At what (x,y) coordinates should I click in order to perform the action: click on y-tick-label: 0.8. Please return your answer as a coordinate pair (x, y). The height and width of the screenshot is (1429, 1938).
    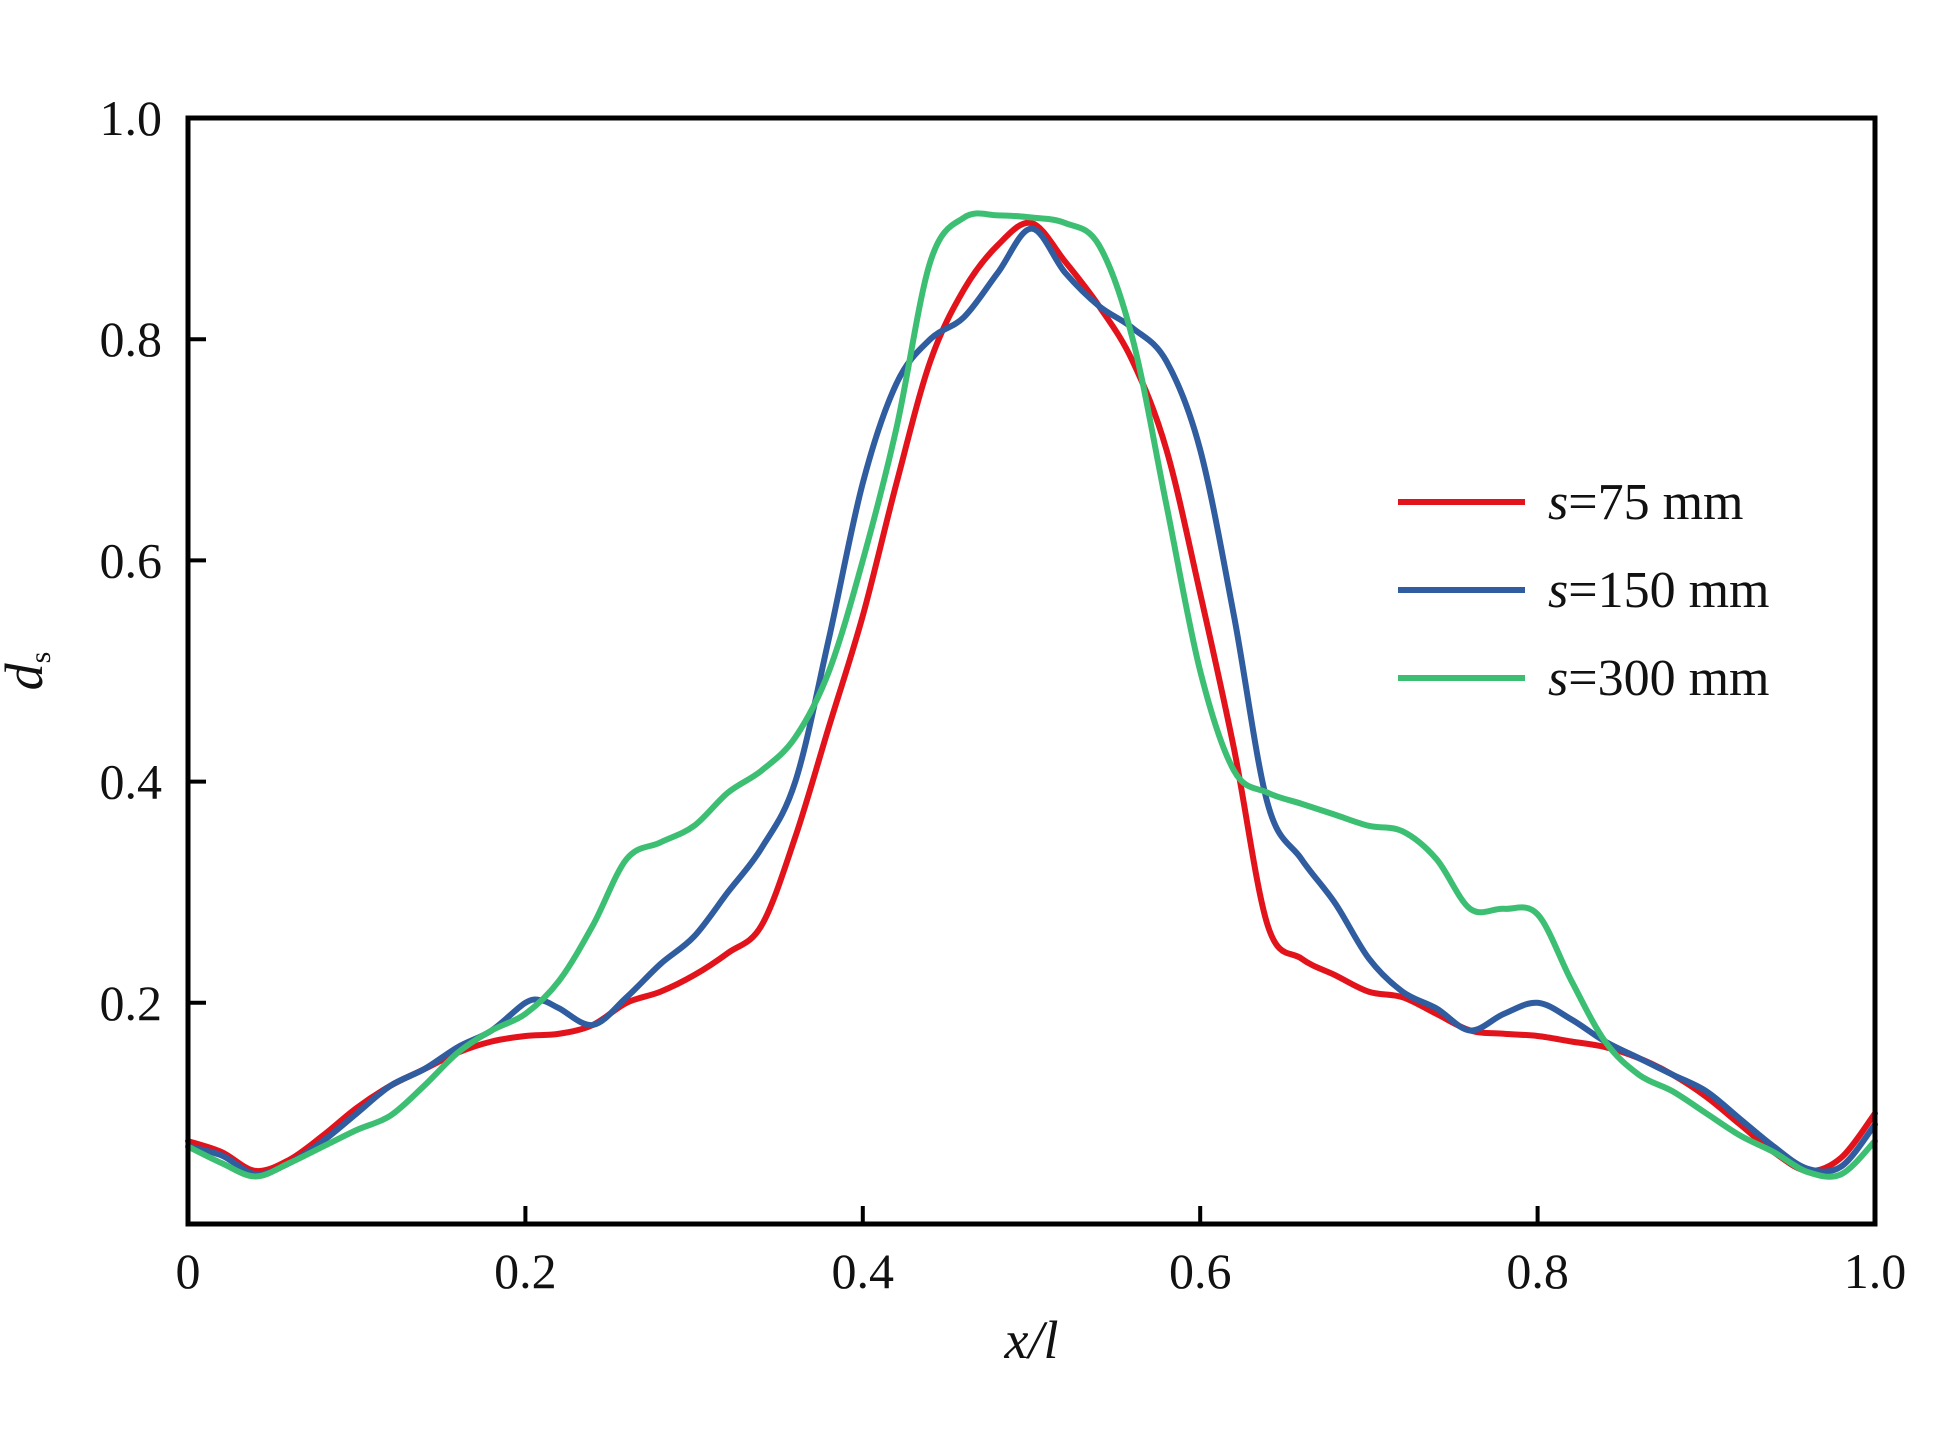
    Looking at the image, I should click on (131, 339).